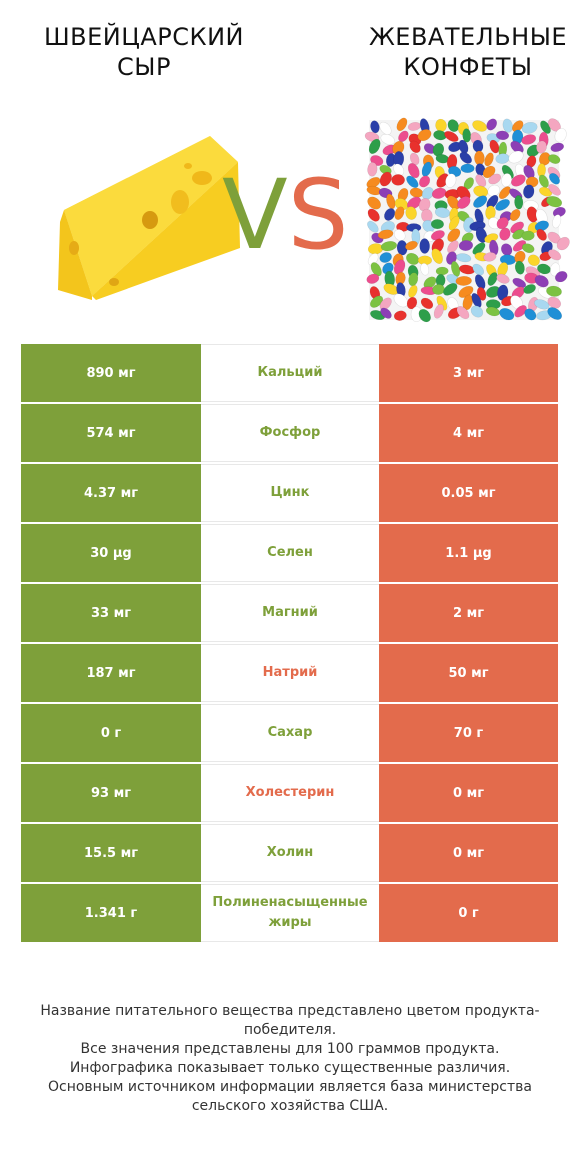 The image size is (580, 1174). I want to click on nutrient-name: Цинк, so click(290, 493).